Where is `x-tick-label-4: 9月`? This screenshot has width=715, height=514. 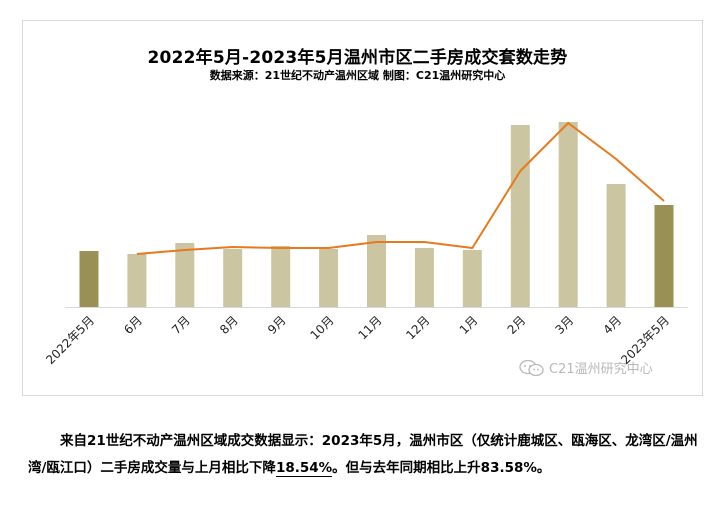 x-tick-label-4: 9月 is located at coordinates (277, 325).